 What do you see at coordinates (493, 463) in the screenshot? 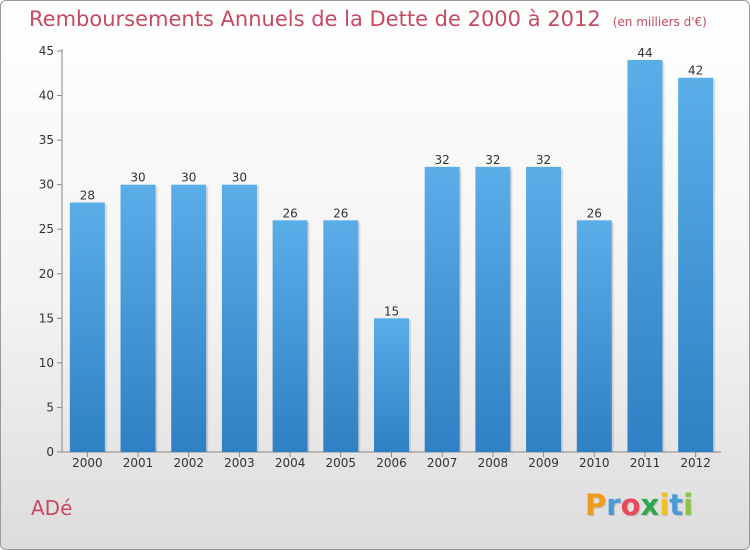
I see `x-tick-label: 2008` at bounding box center [493, 463].